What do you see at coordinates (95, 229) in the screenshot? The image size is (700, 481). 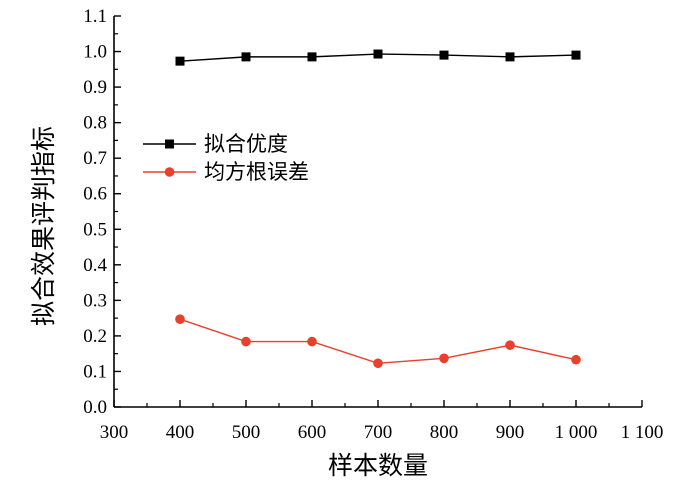 I see `y-tick-label: 0.5` at bounding box center [95, 229].